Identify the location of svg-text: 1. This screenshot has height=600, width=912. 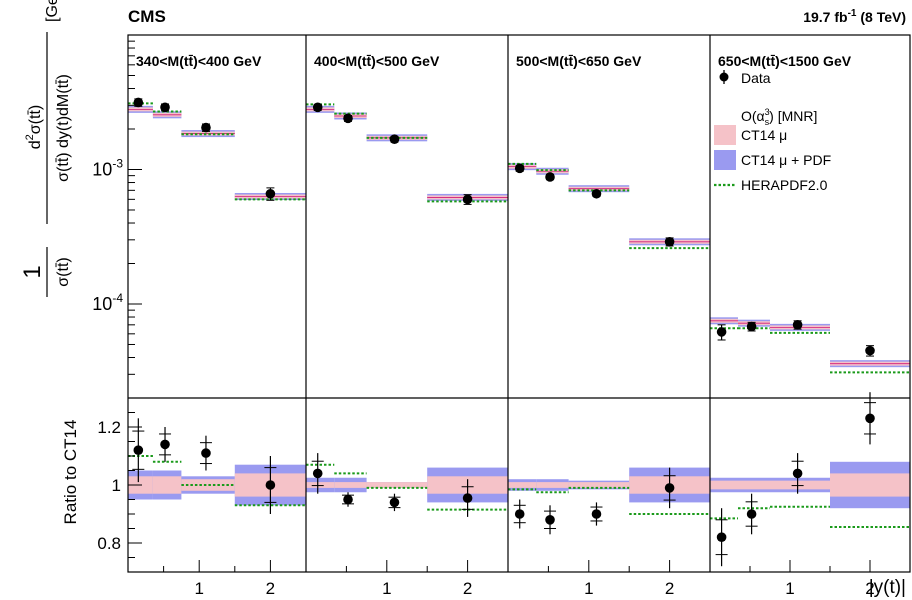
(32, 271).